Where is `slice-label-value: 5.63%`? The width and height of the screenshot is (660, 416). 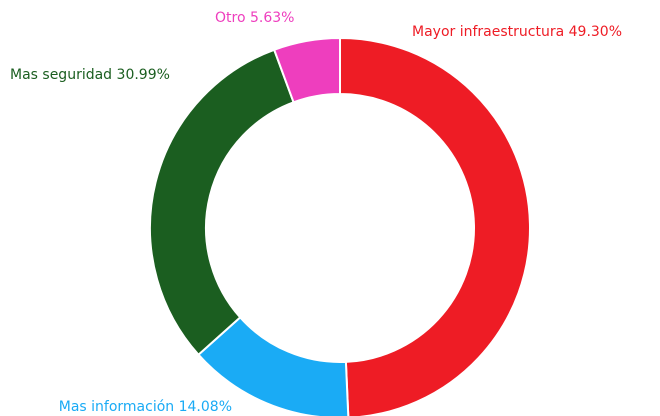 slice-label-value: 5.63% is located at coordinates (272, 18).